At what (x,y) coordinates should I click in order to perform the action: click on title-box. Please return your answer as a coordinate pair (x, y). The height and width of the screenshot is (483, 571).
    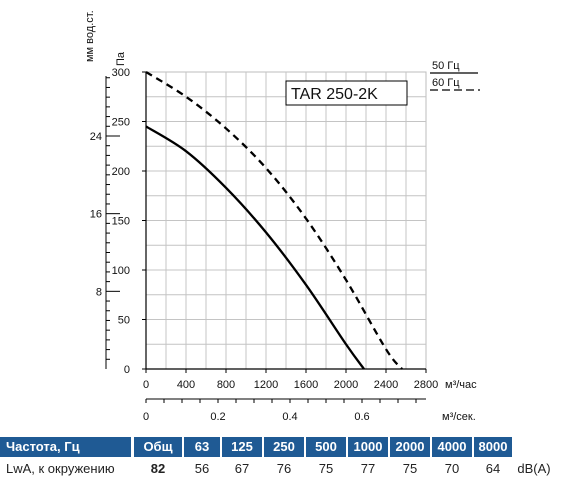
    Looking at the image, I should click on (346, 93).